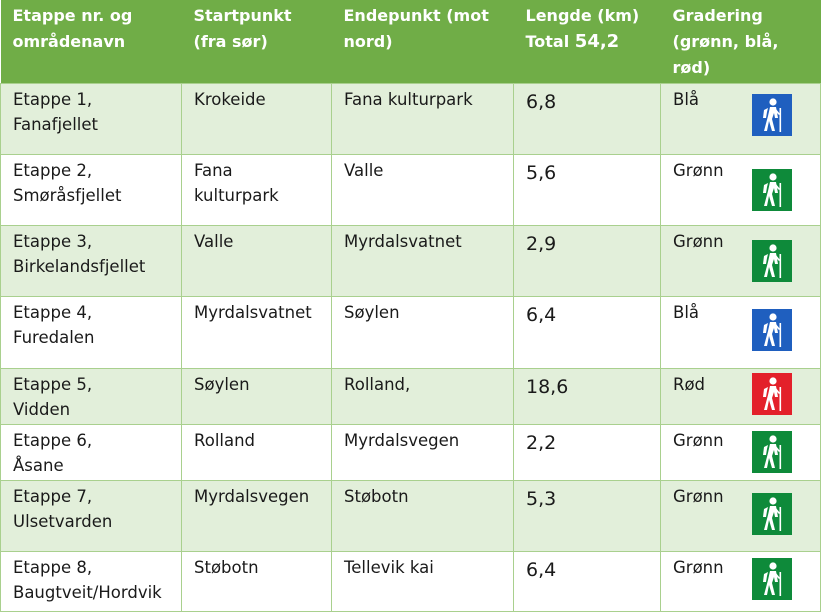  Describe the element at coordinates (547, 41) in the screenshot. I see `total-label: Total` at that location.